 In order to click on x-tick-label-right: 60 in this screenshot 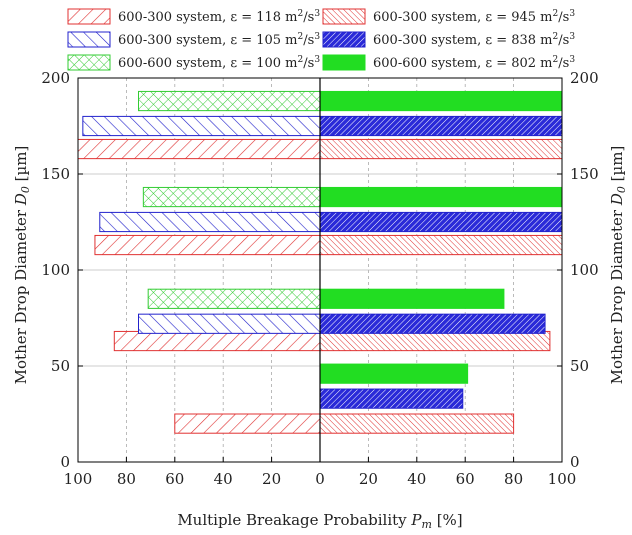, I will do `click(465, 479)`.